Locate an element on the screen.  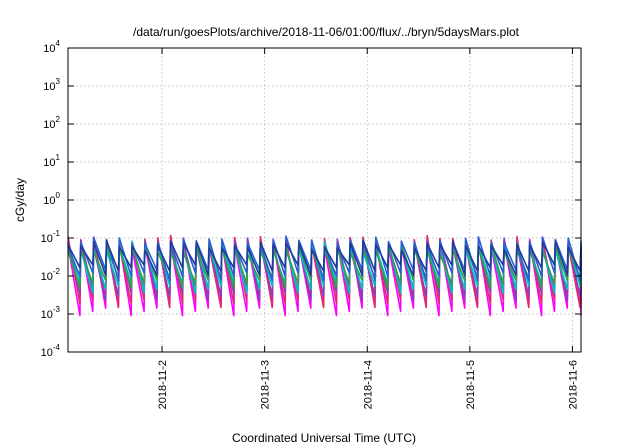
y-tick-label: 10⁰ is located at coordinates (51, 199).